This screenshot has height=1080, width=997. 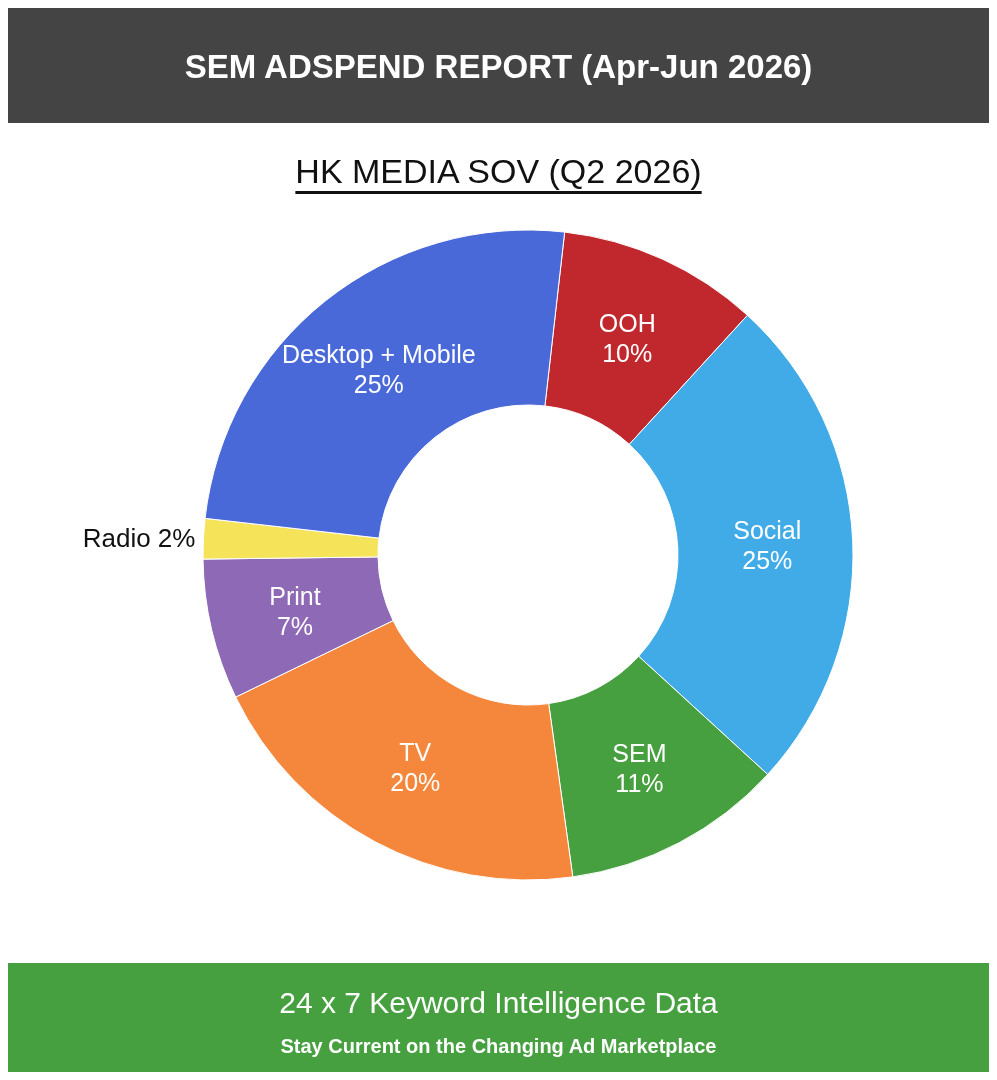 I want to click on slice-label: OOH, so click(x=627, y=323).